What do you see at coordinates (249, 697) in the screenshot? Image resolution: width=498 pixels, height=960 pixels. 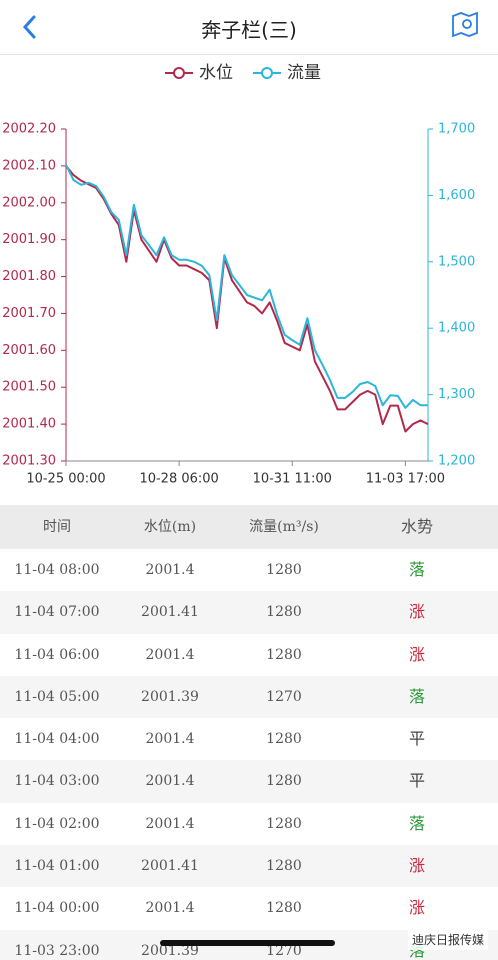 I see `table-row: 11-04 05:00 2001.39 1270 落` at bounding box center [249, 697].